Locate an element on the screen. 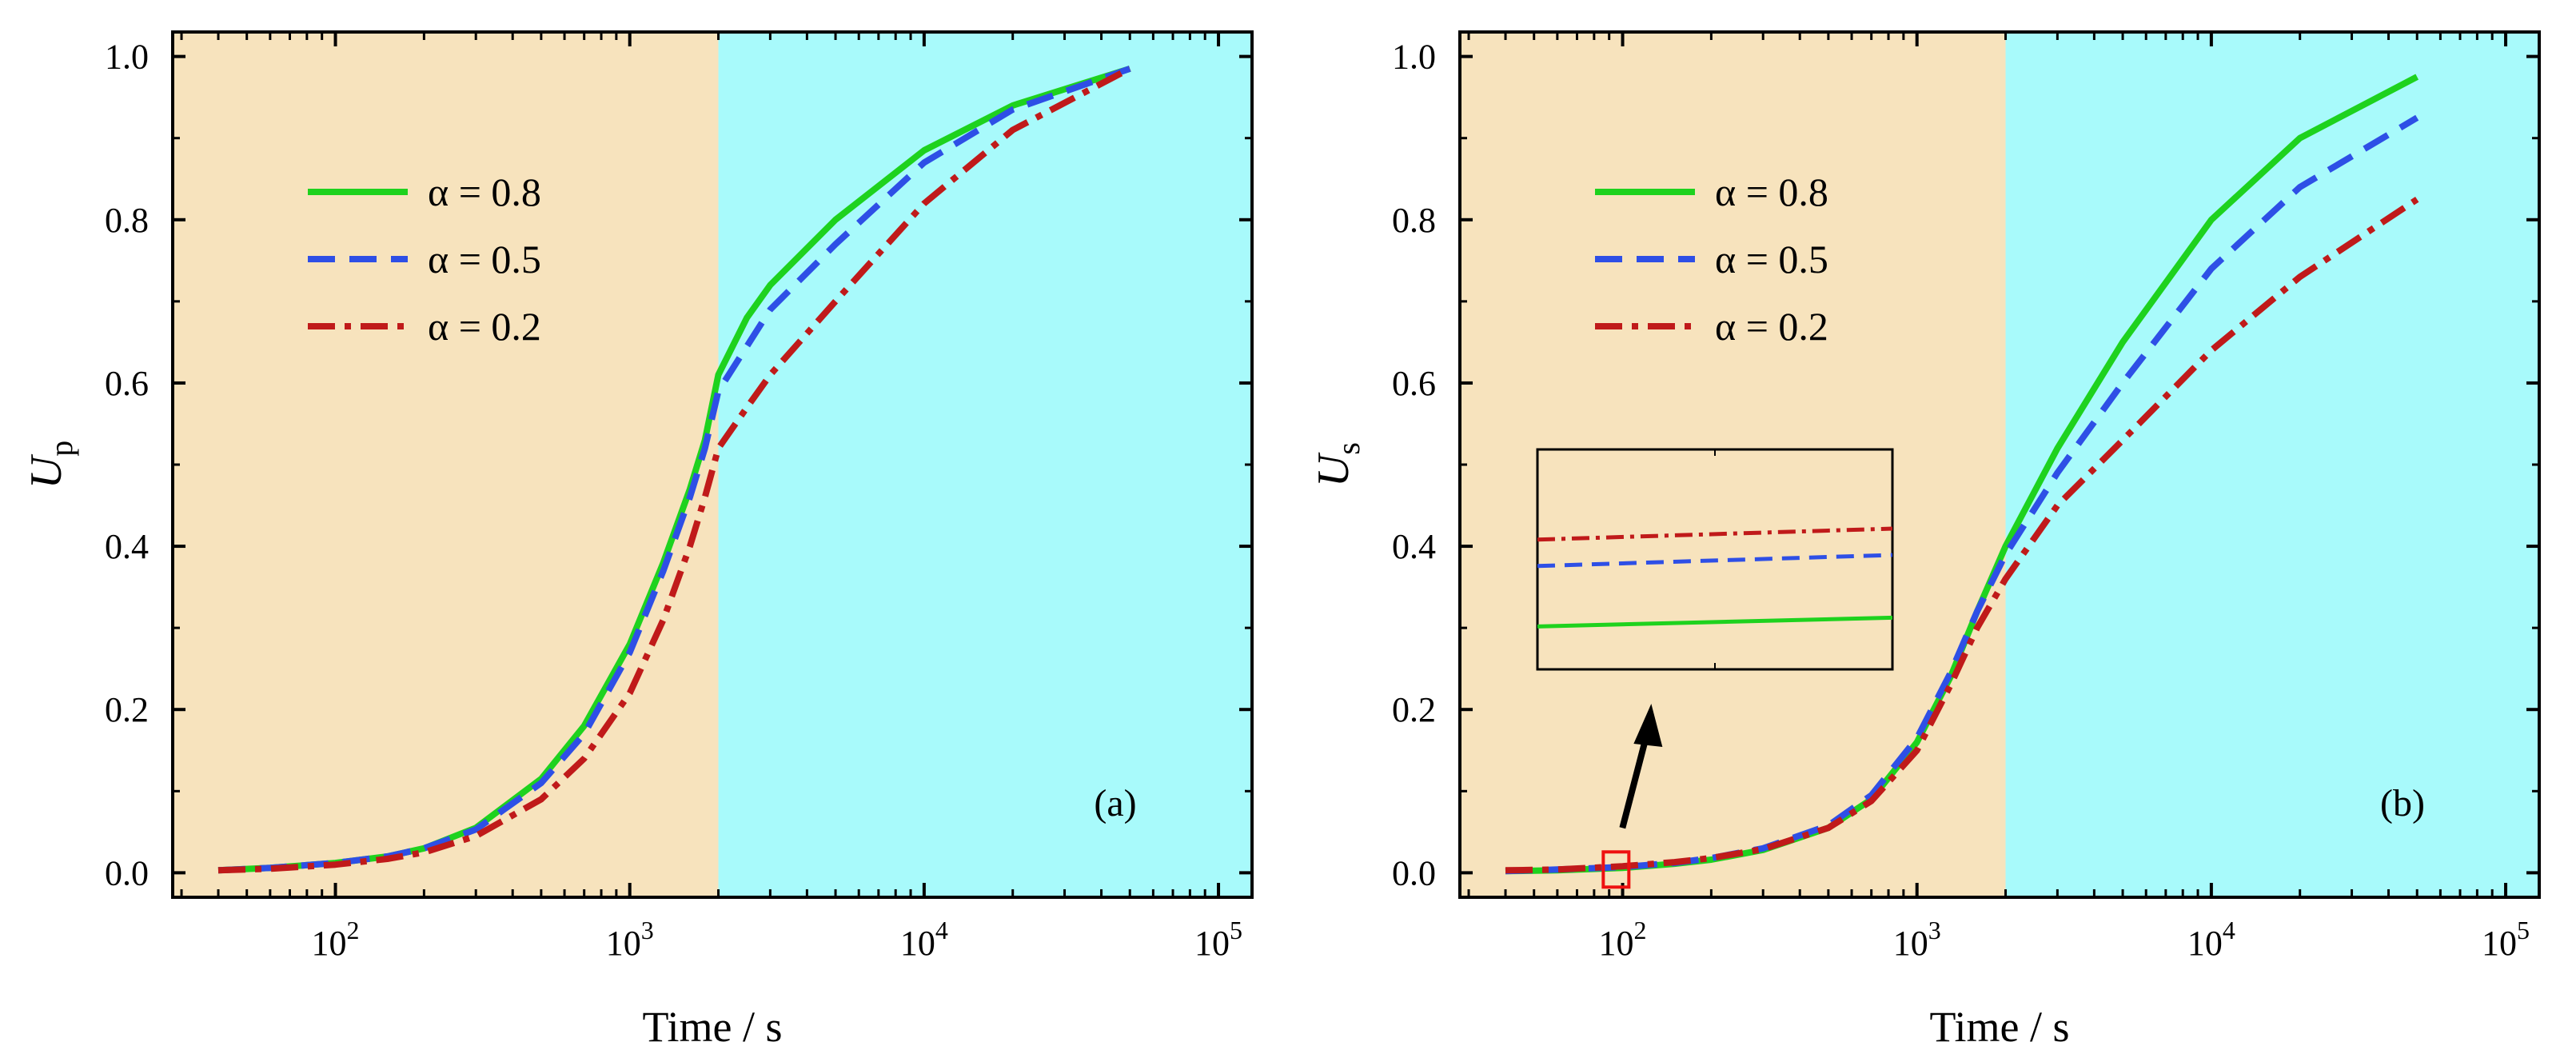 The width and height of the screenshot is (2576, 1062). y-axis-label: Us is located at coordinates (1338, 464).